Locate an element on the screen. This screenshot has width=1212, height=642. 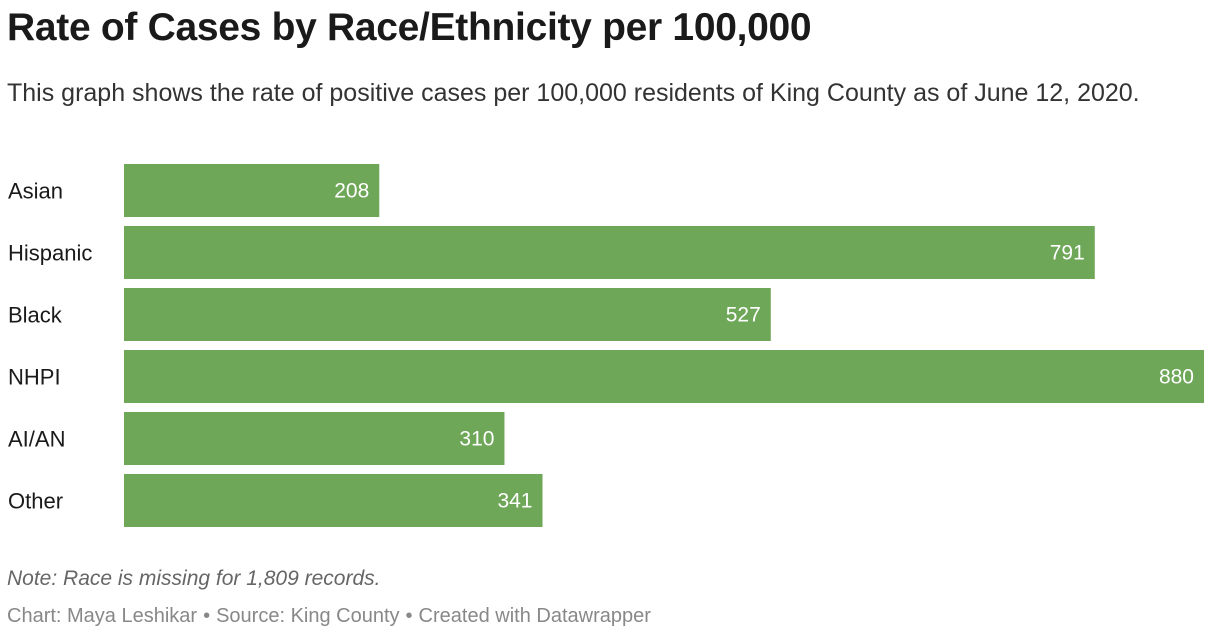
chart-note: Note: Race is missing for 1,809 records. is located at coordinates (194, 578).